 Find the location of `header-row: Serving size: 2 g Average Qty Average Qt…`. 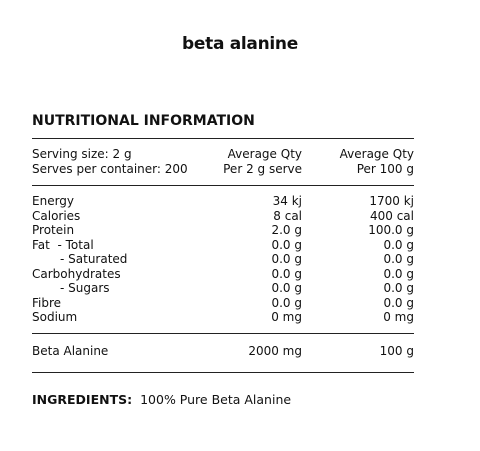

header-row: Serving size: 2 g Average Qty Average Qt… is located at coordinates (223, 154).